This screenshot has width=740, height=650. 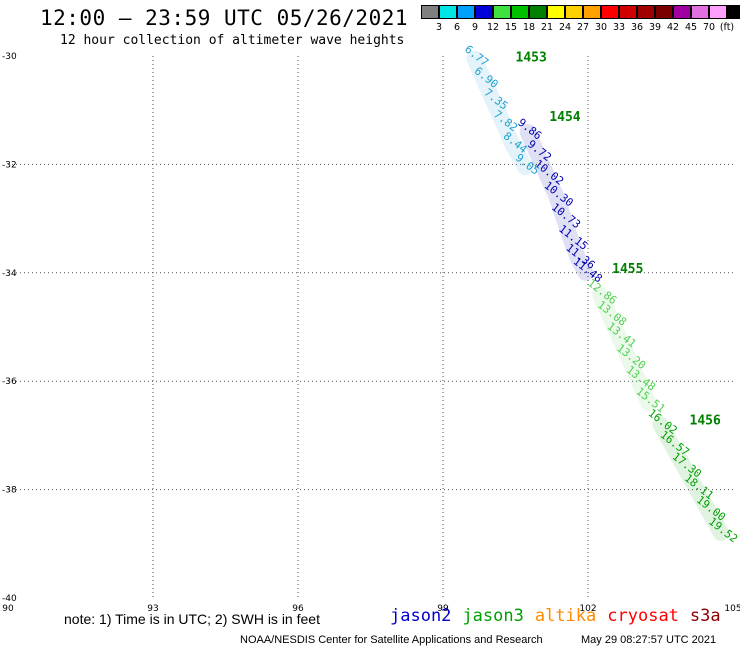 What do you see at coordinates (691, 27) in the screenshot?
I see `colorbar-label: 45` at bounding box center [691, 27].